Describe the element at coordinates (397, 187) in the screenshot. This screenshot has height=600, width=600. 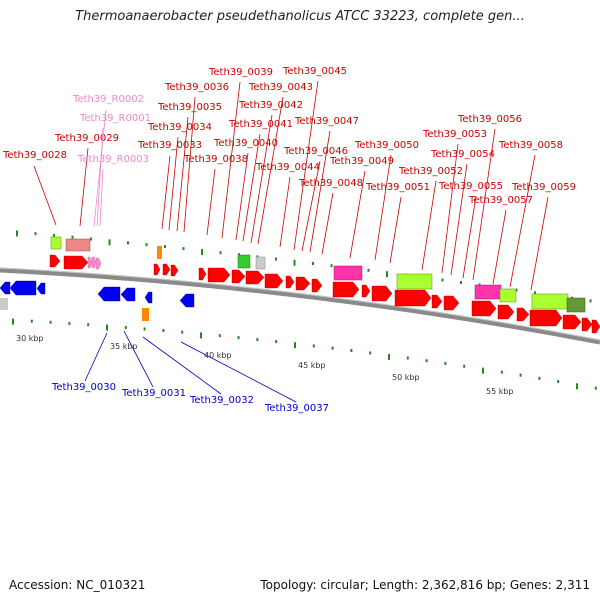
I see `gene-label-forward: Teth39_0051` at that location.